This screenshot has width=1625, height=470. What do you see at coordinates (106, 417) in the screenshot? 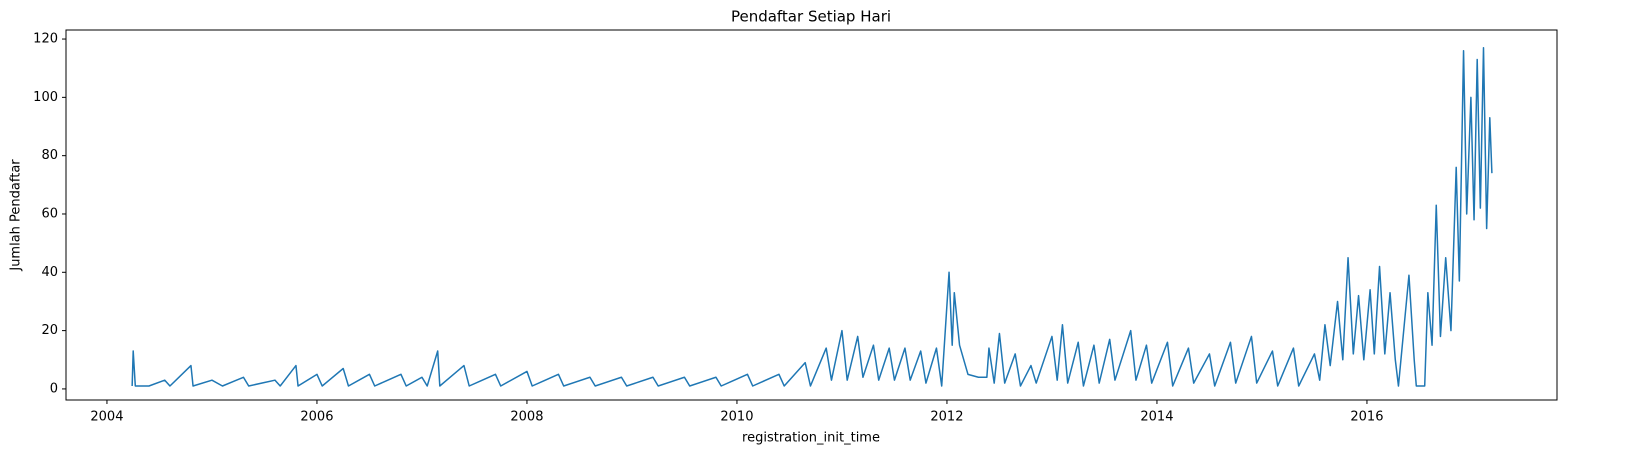
I see `x-tick-label: 2004` at bounding box center [106, 417].